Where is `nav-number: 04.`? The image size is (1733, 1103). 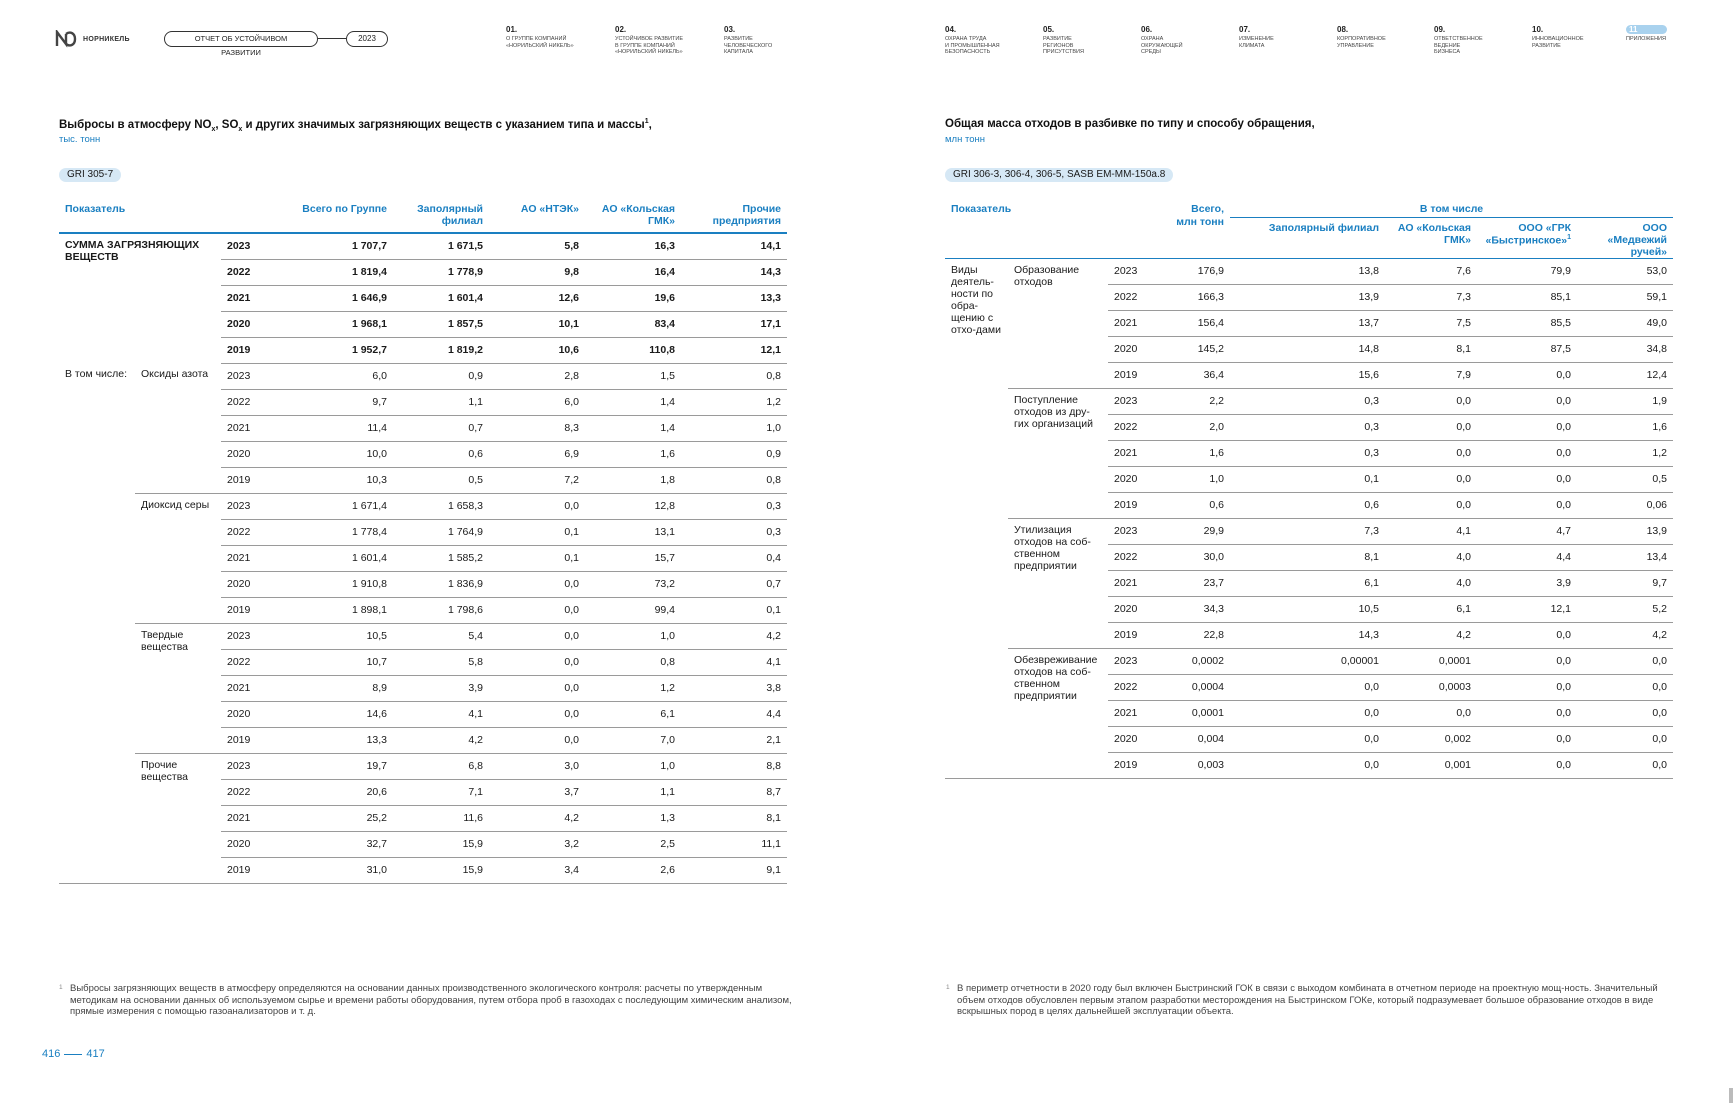 nav-number: 04. is located at coordinates (951, 29).